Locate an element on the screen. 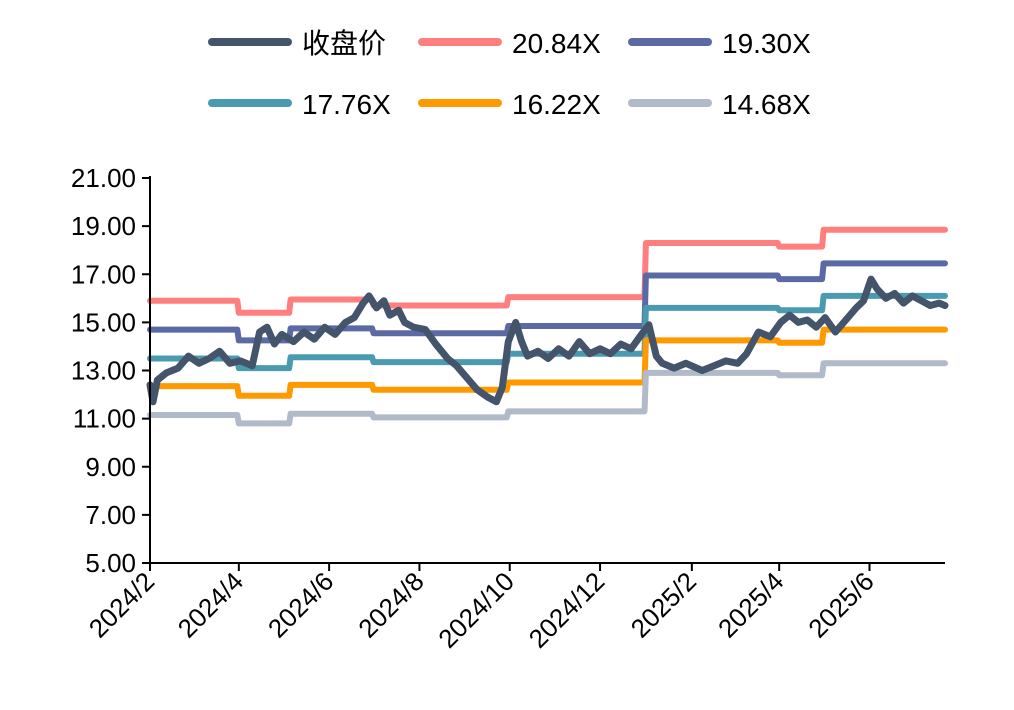 The image size is (1014, 710). y-tick-label: 11.00 is located at coordinates (104, 419).